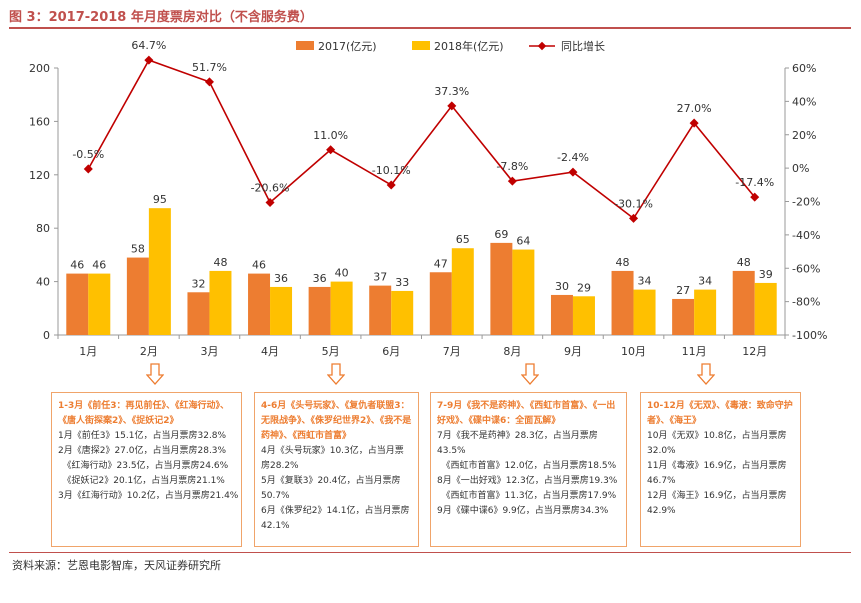  What do you see at coordinates (804, 101) in the screenshot?
I see `y-right-tick-label: 40%` at bounding box center [804, 101].